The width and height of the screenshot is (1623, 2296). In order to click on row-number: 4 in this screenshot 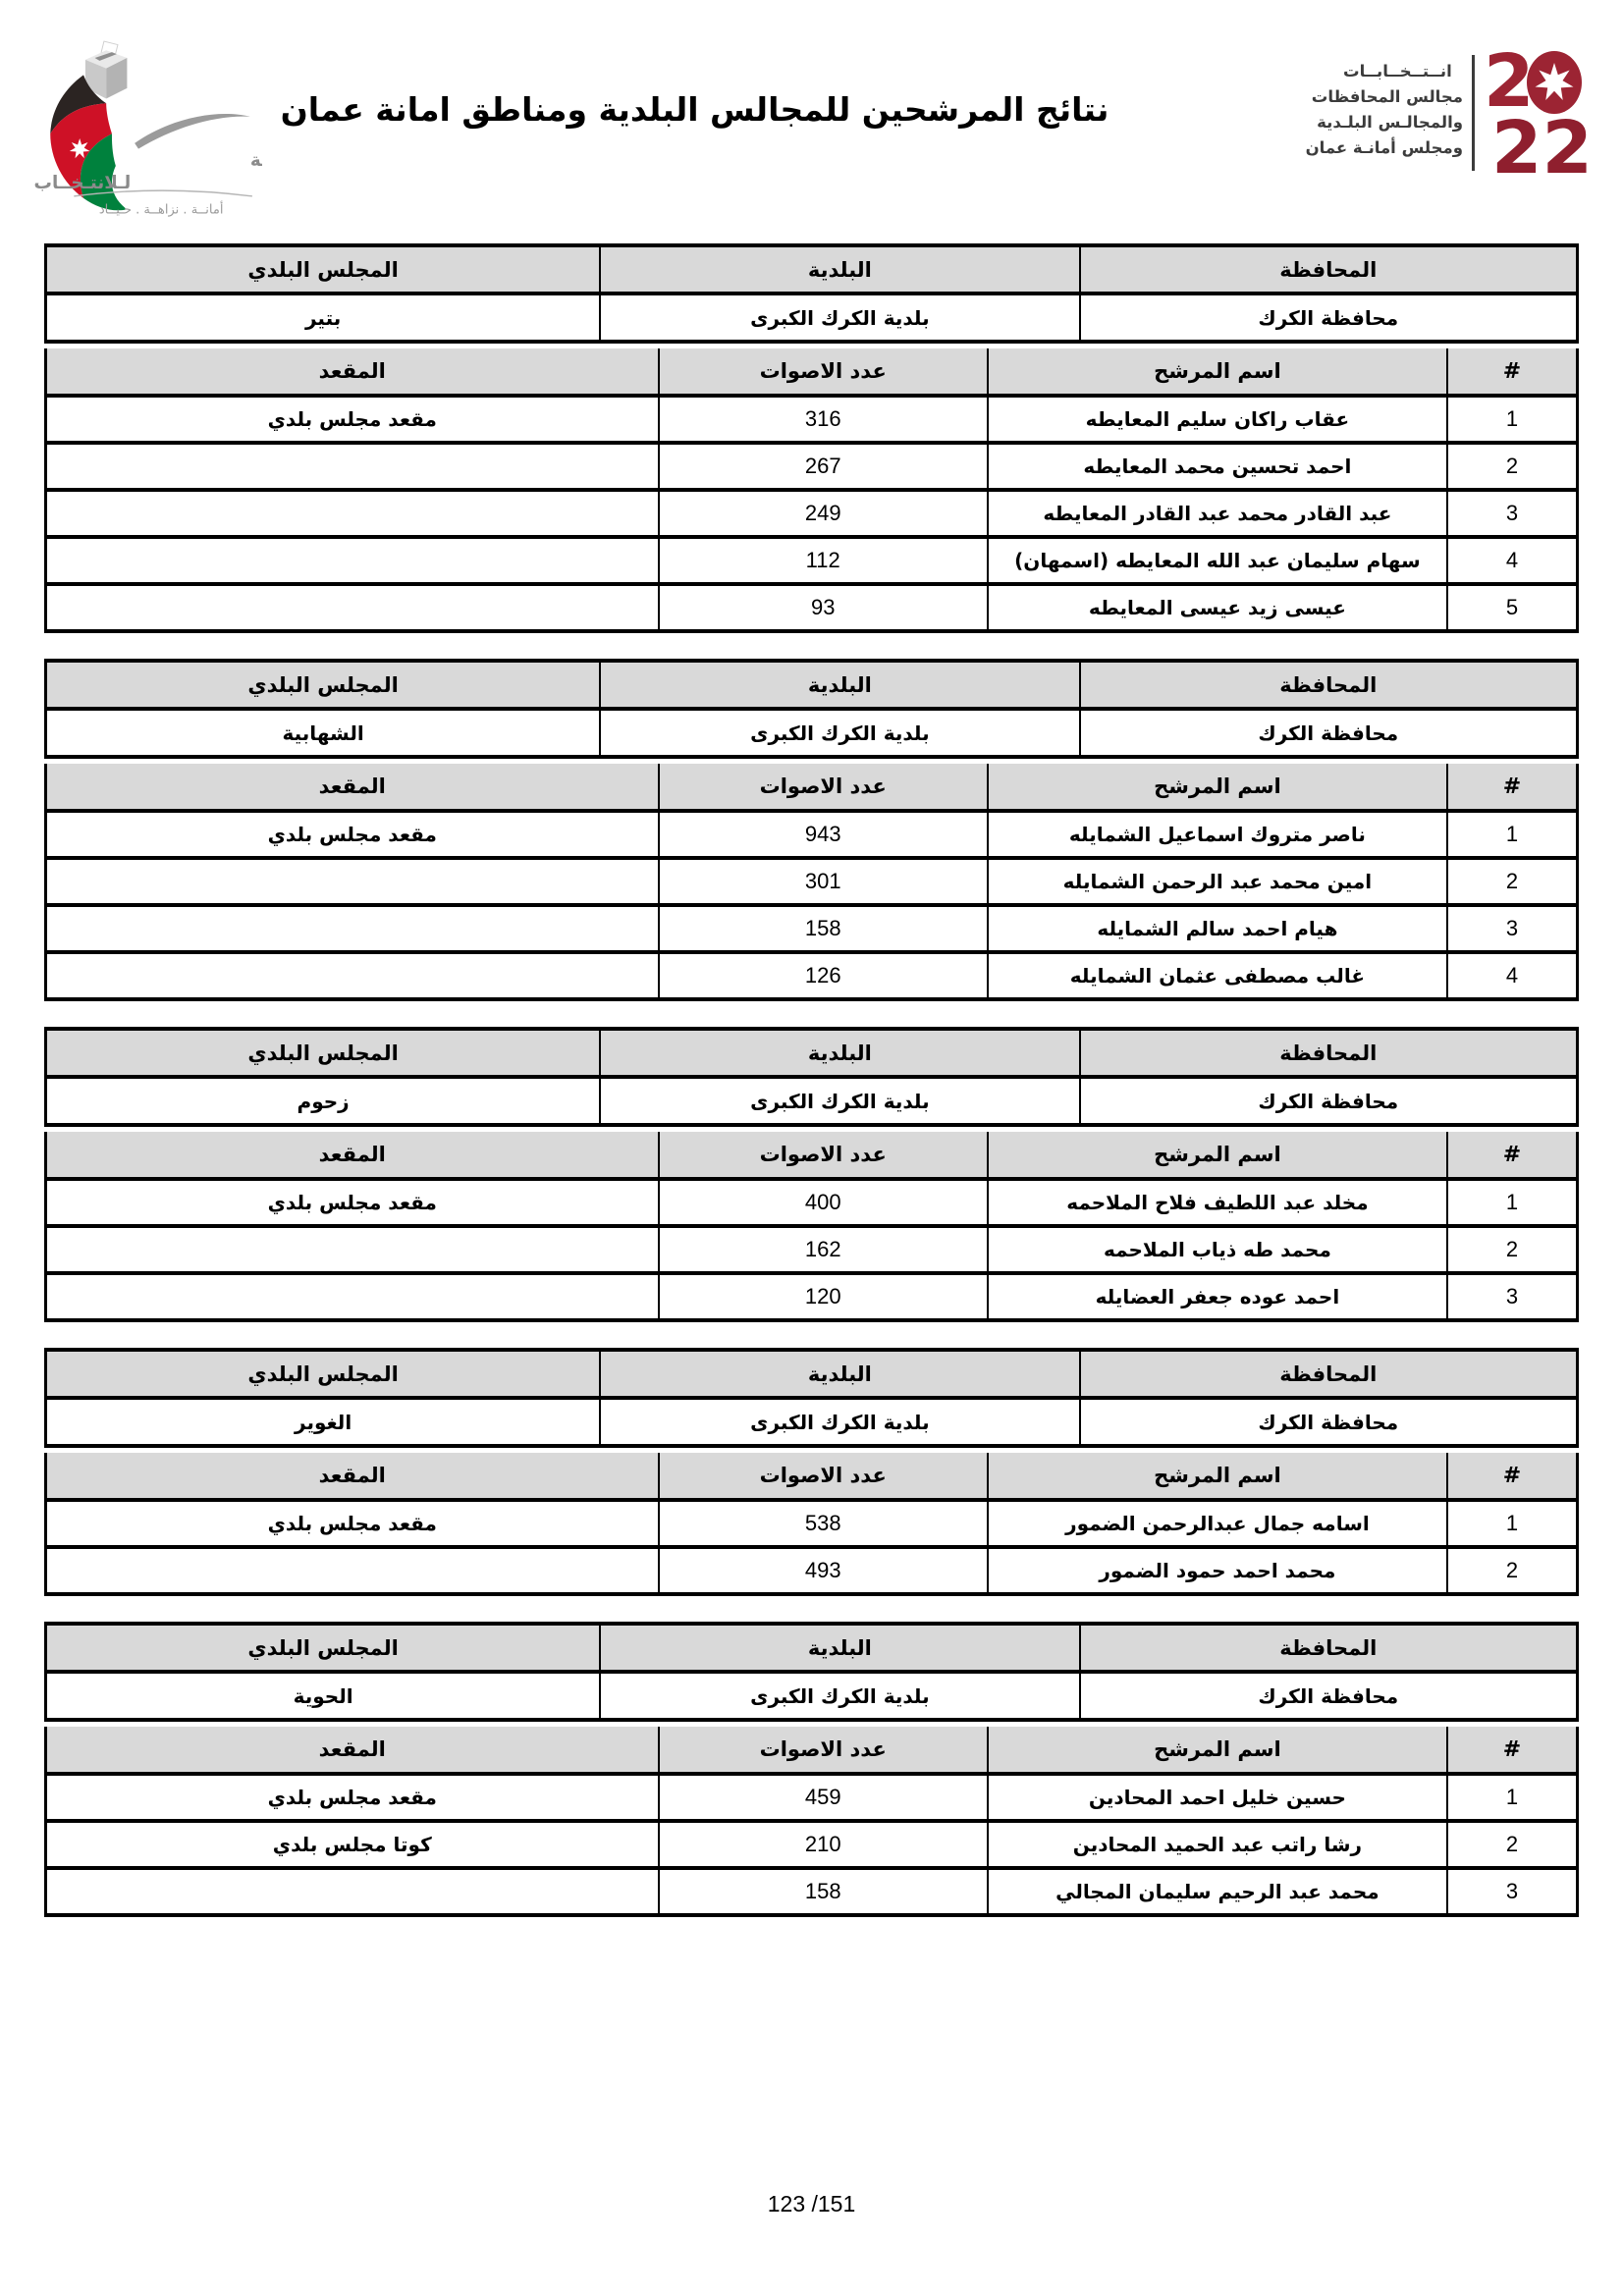, I will do `click(1512, 976)`.